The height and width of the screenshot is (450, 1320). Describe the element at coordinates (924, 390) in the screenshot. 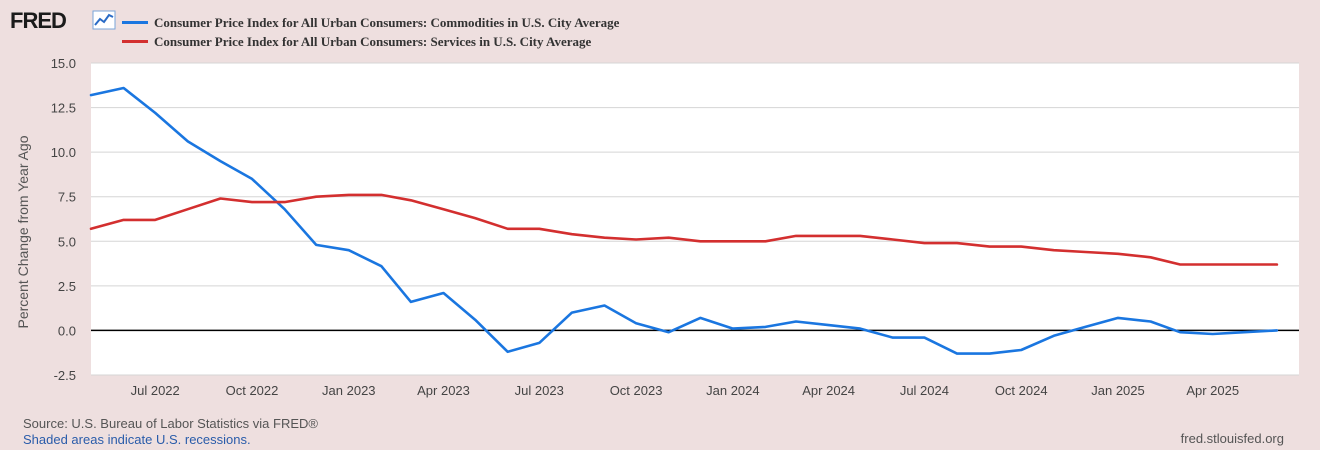

I see `x-tick-label: Jul 2024` at that location.